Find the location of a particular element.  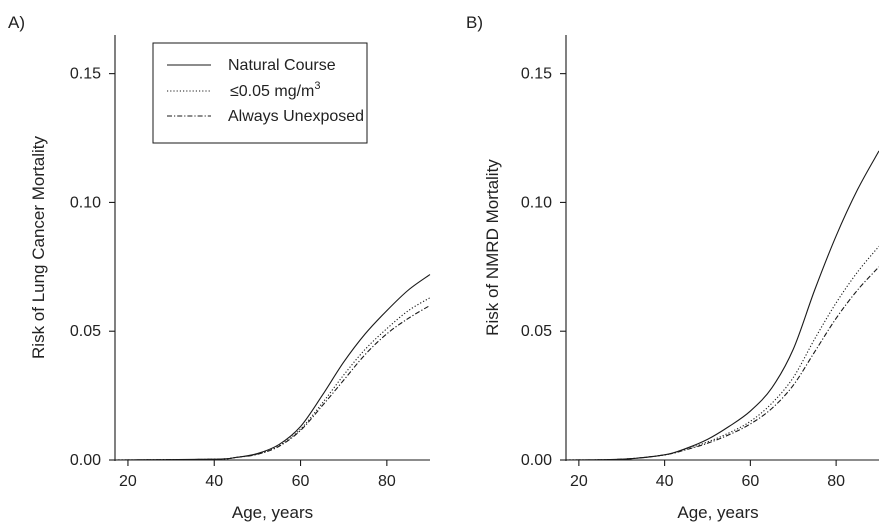

legend-superscript: 3 is located at coordinates (317, 86).